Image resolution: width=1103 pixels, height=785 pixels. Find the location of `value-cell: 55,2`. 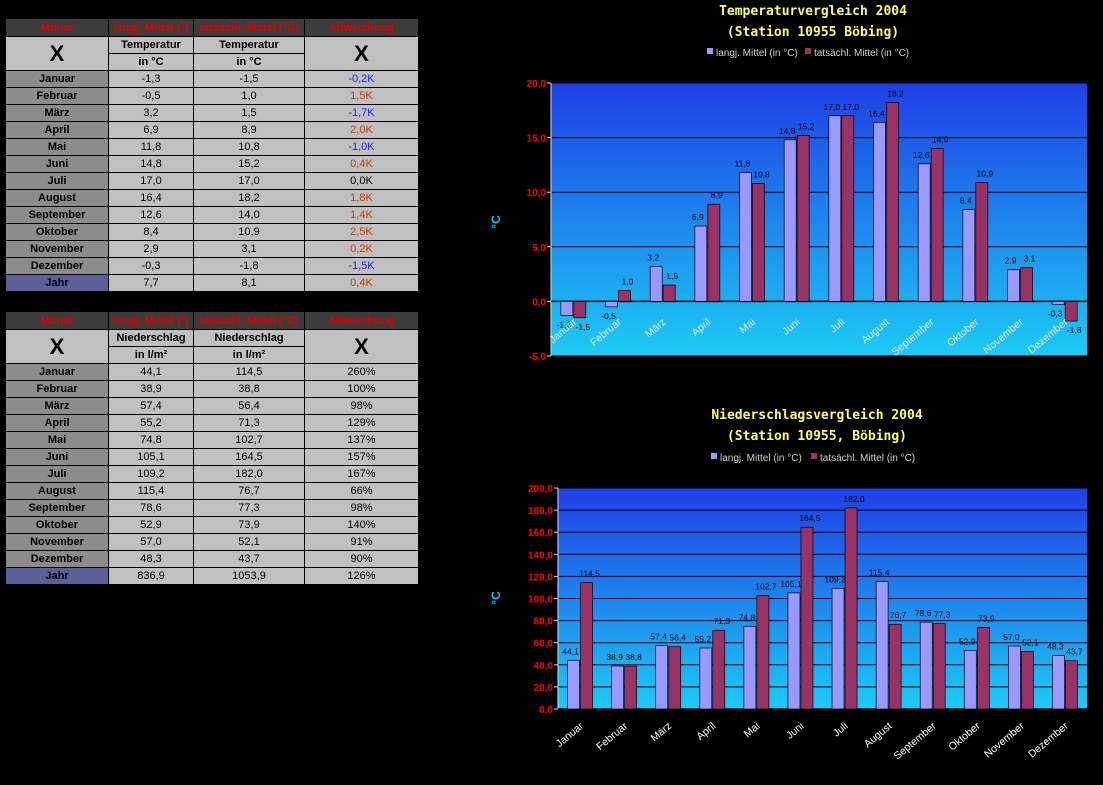

value-cell: 55,2 is located at coordinates (151, 423).